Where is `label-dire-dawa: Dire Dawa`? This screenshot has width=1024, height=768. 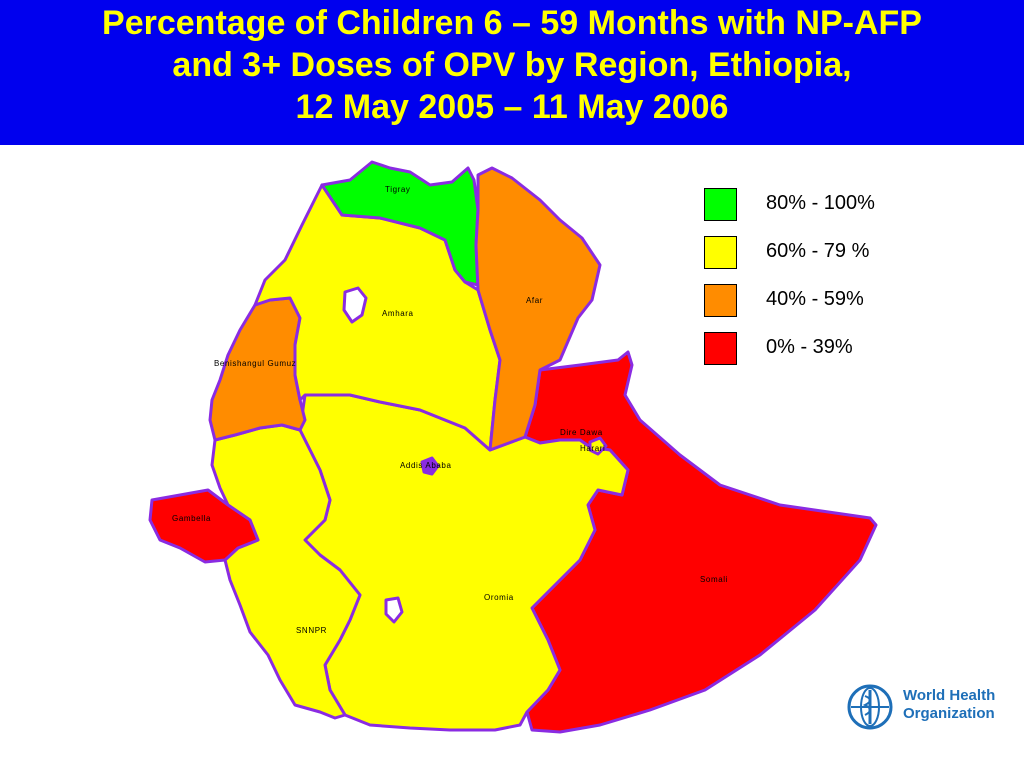 label-dire-dawa: Dire Dawa is located at coordinates (581, 432).